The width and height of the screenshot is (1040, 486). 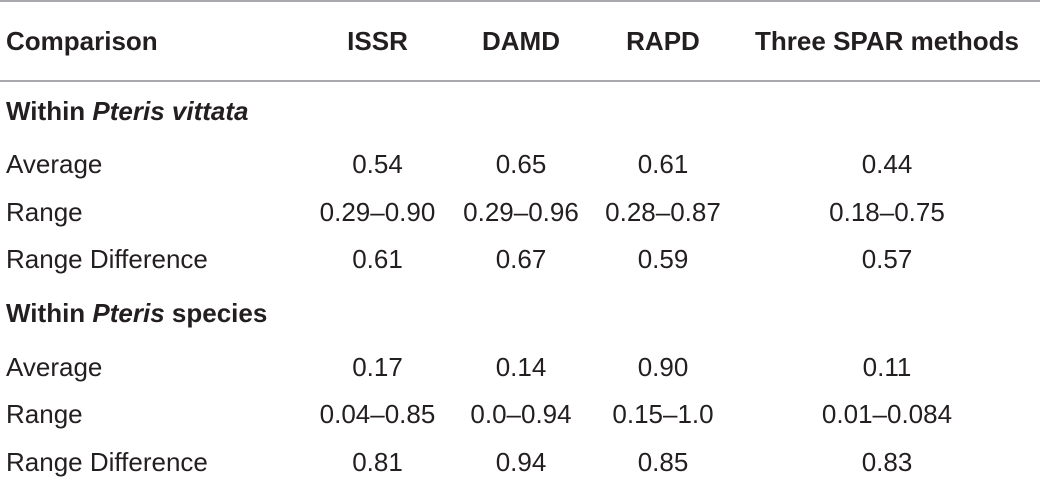 What do you see at coordinates (663, 165) in the screenshot?
I see `cell-rapd: 0.61` at bounding box center [663, 165].